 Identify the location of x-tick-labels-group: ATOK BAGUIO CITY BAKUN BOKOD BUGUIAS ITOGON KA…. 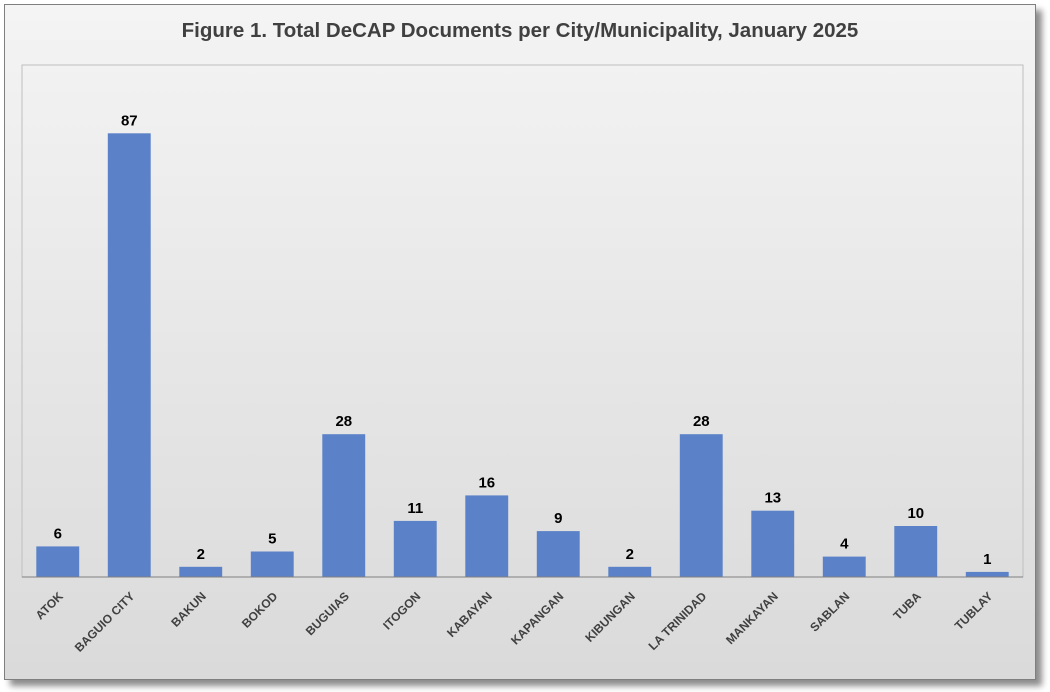
(514, 622).